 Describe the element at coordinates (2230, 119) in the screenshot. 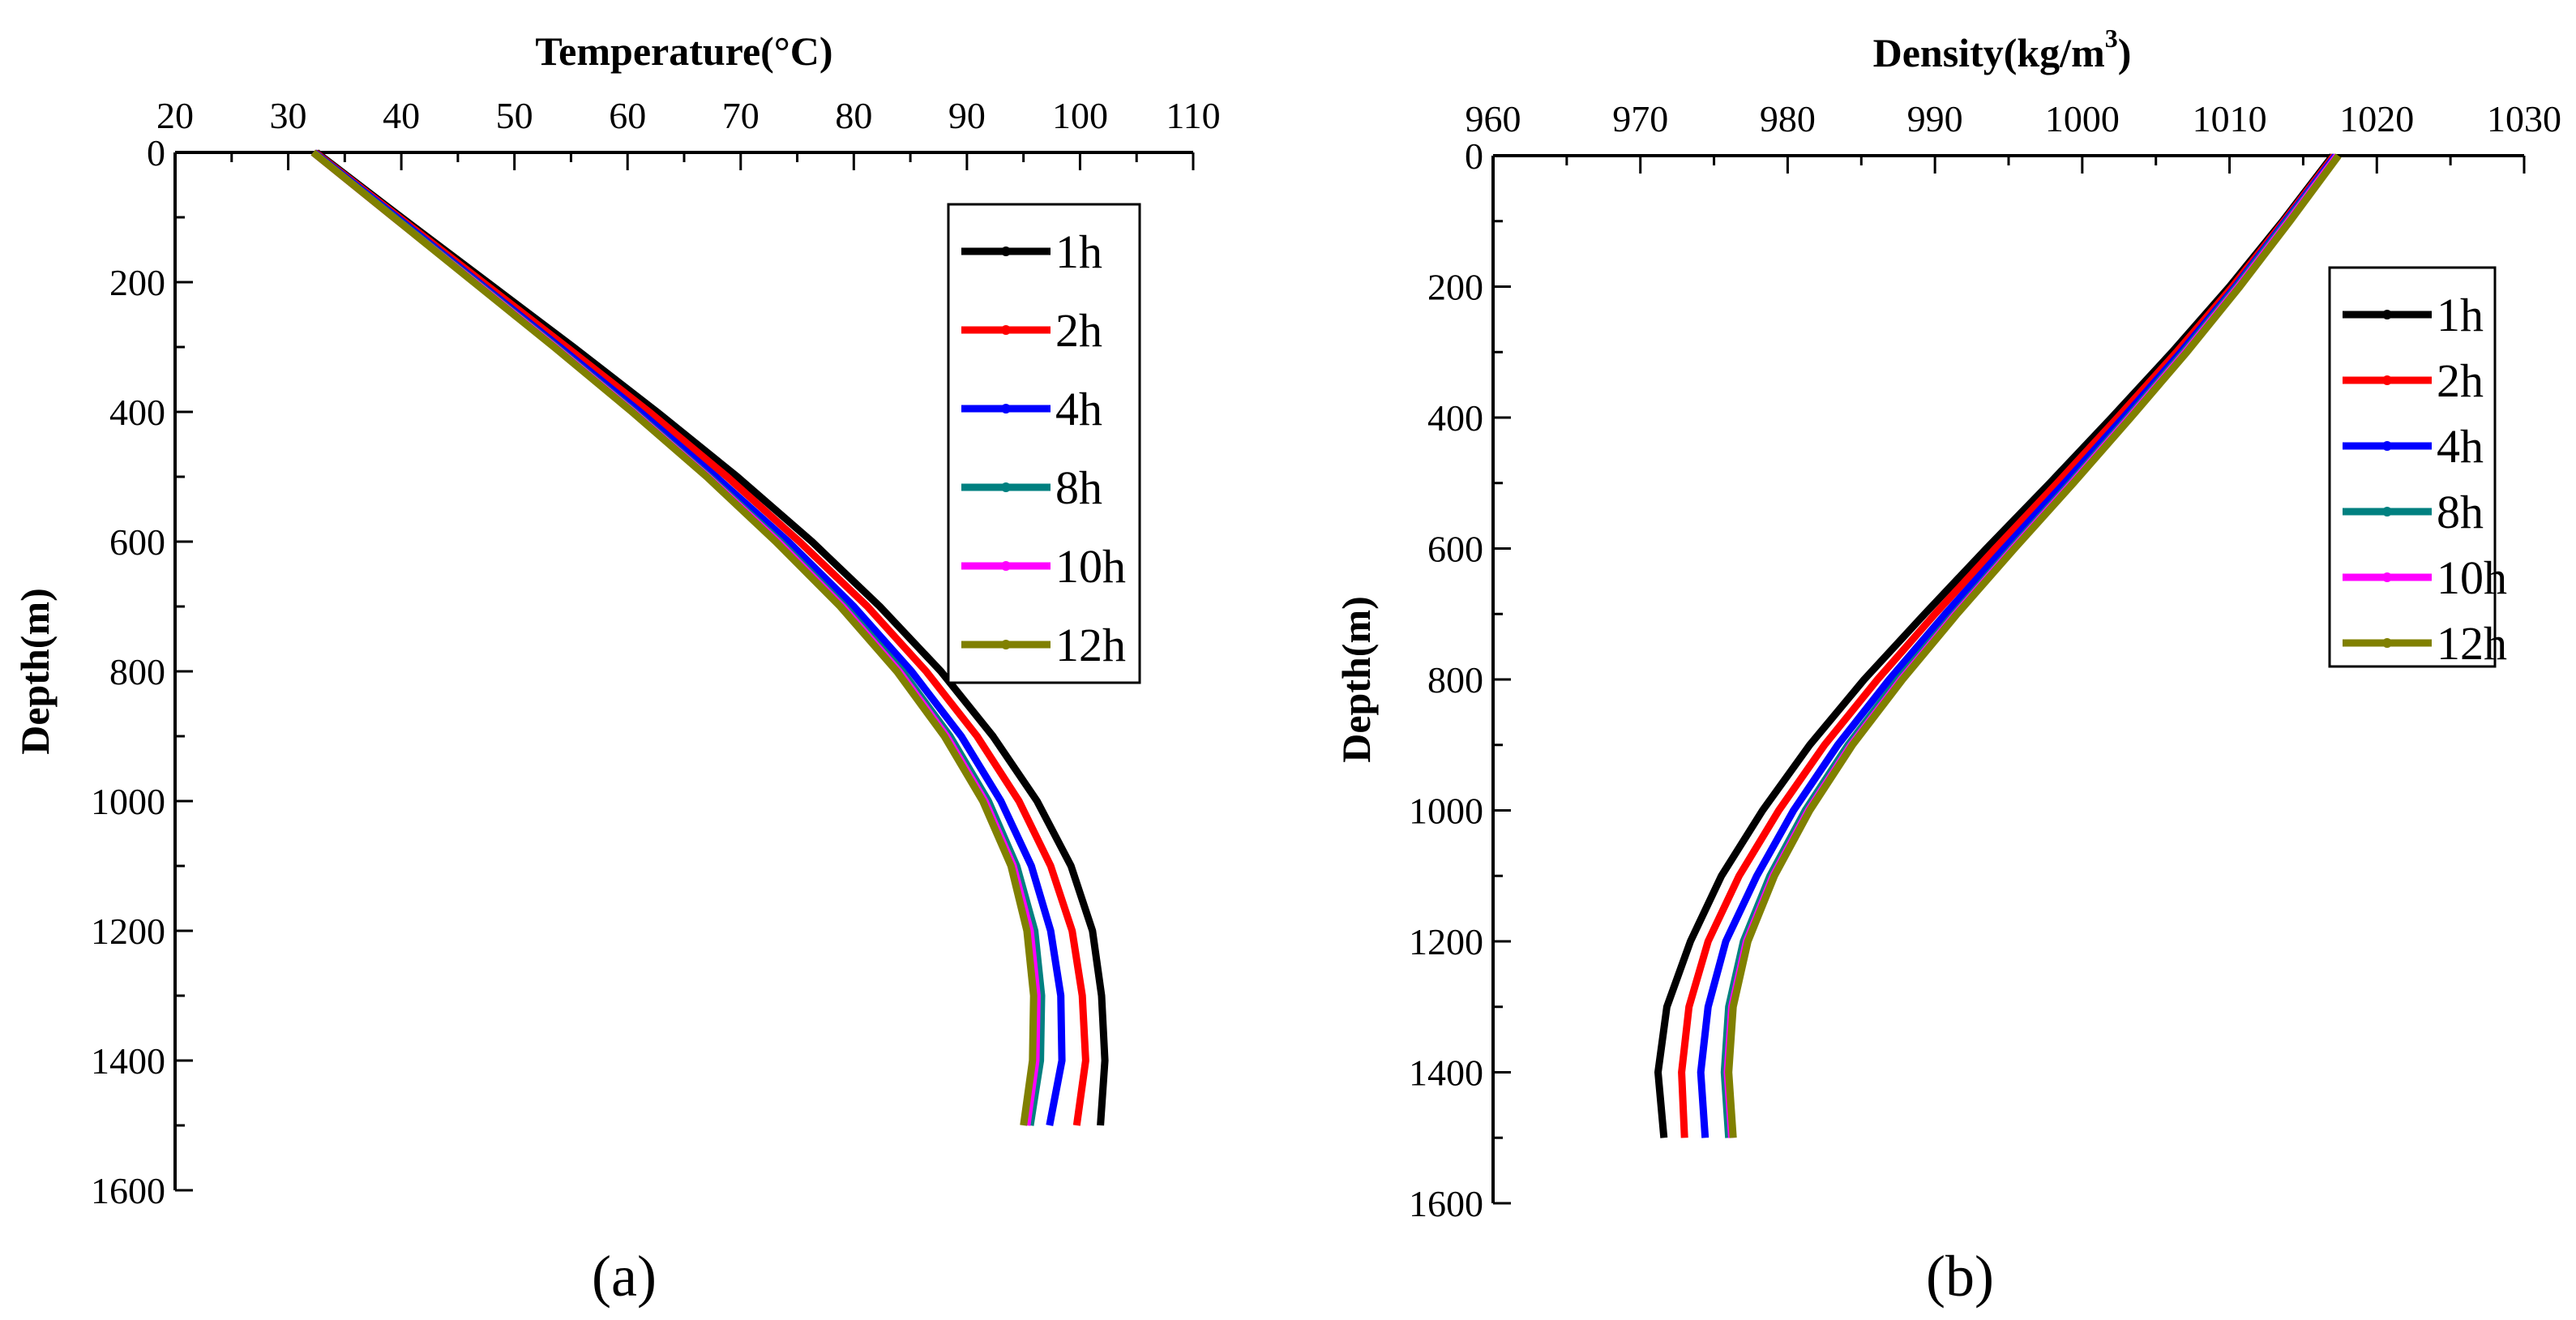

I see `x-tick-label: 1010` at that location.